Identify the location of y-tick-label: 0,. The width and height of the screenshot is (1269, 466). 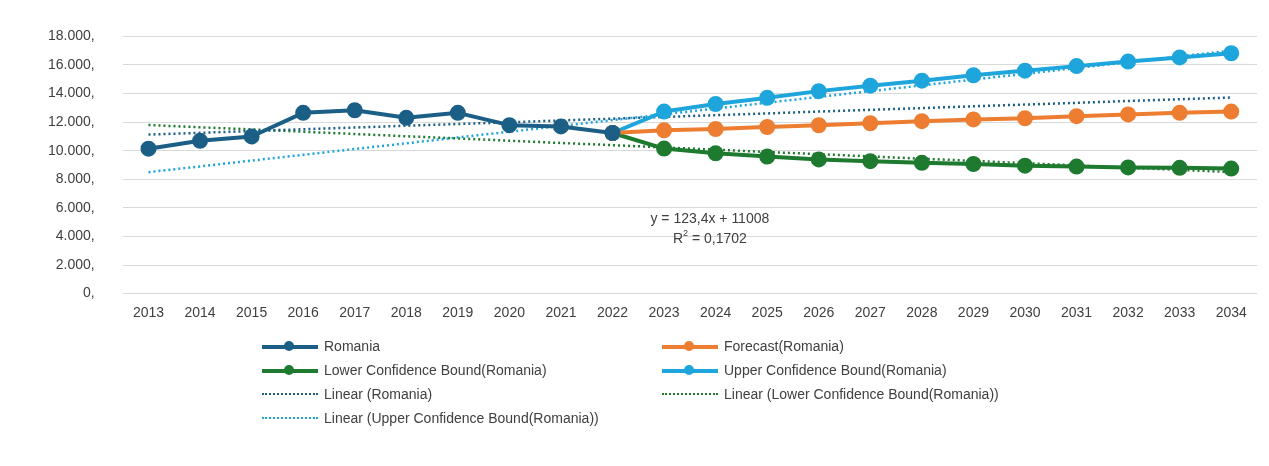
(89, 292).